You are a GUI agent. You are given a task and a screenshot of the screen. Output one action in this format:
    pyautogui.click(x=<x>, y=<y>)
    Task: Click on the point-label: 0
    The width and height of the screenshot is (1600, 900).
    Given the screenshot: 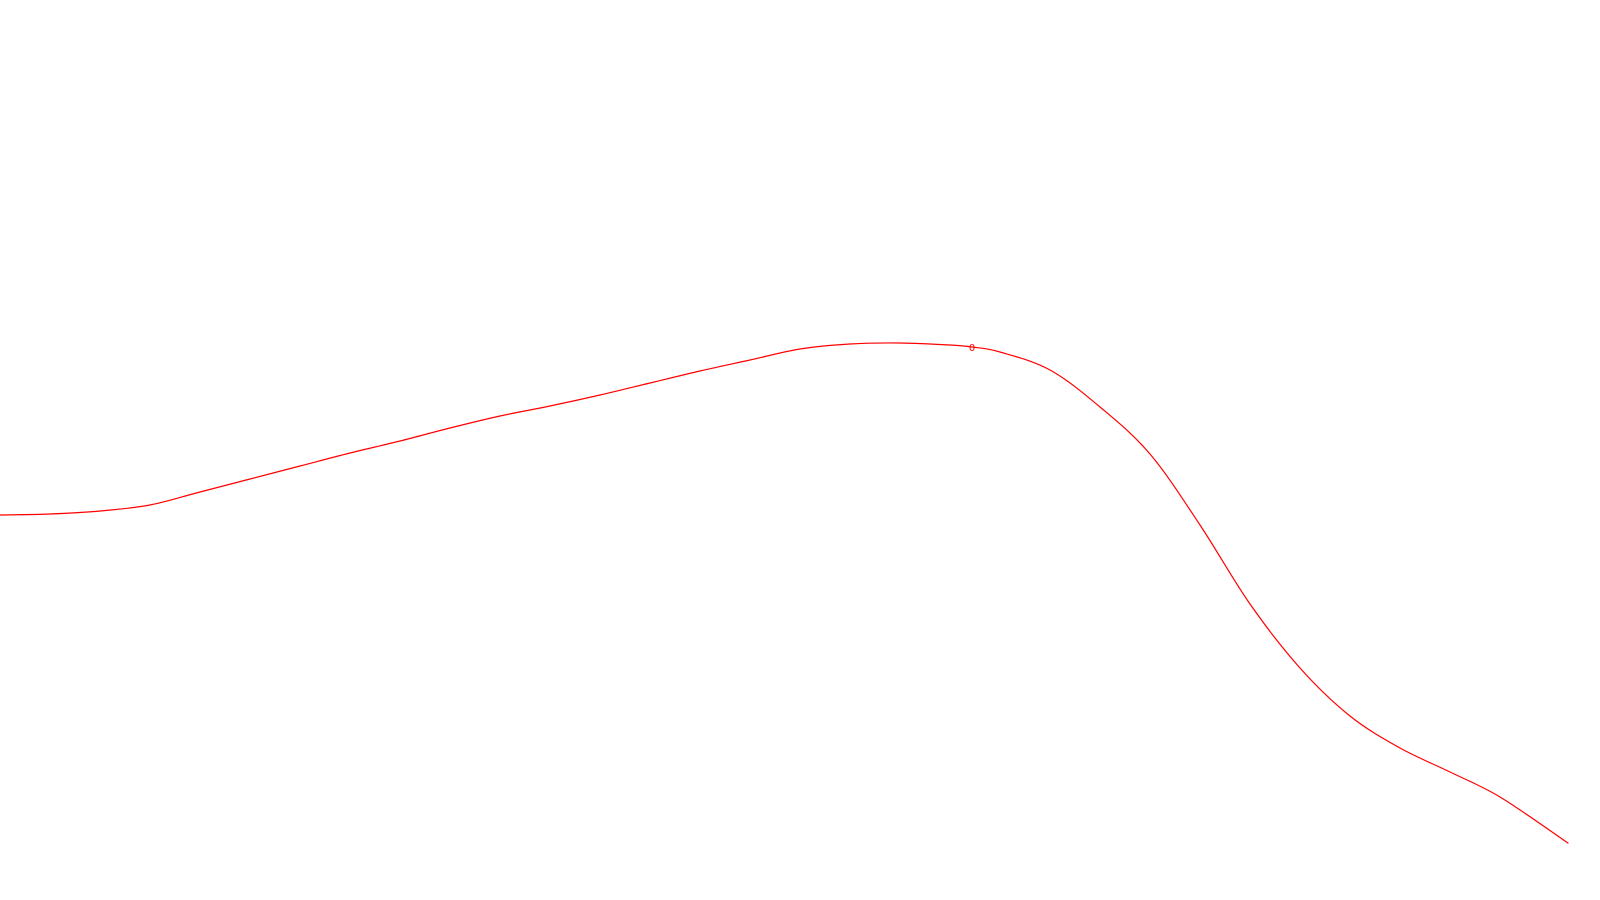 What is the action you would take?
    pyautogui.click(x=972, y=348)
    